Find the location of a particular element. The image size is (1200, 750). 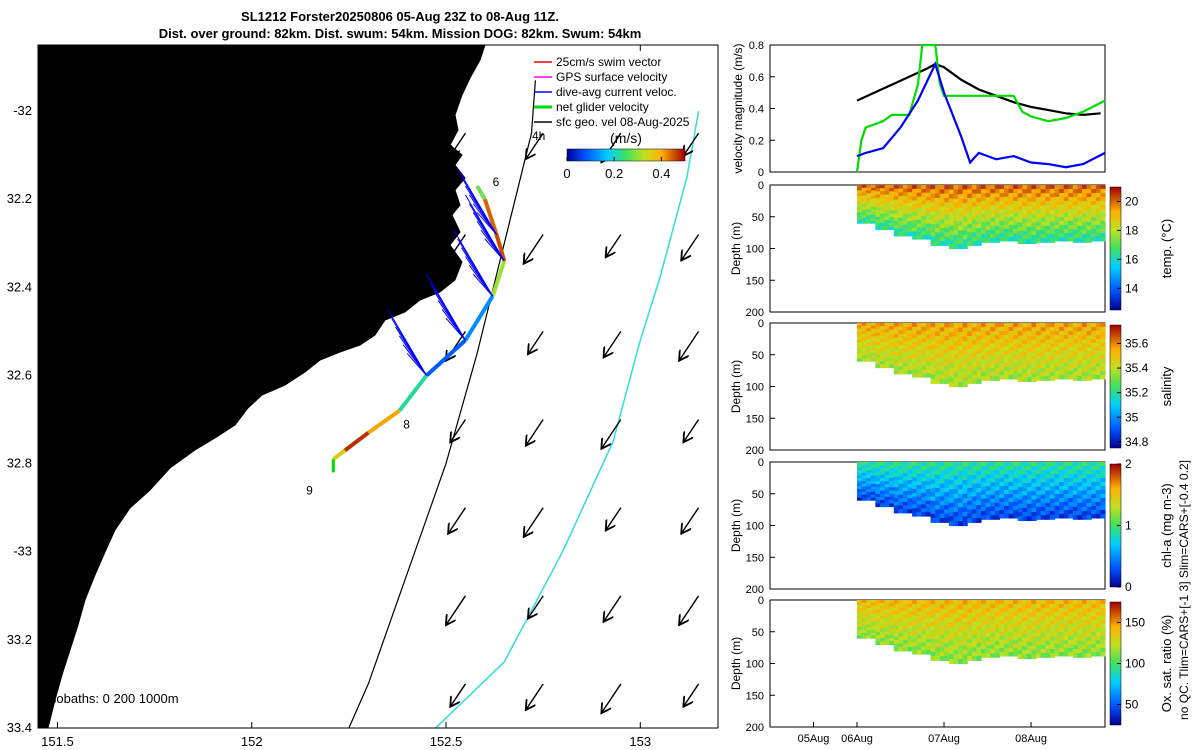

map-ytick-label: -32 is located at coordinates (22, 110).